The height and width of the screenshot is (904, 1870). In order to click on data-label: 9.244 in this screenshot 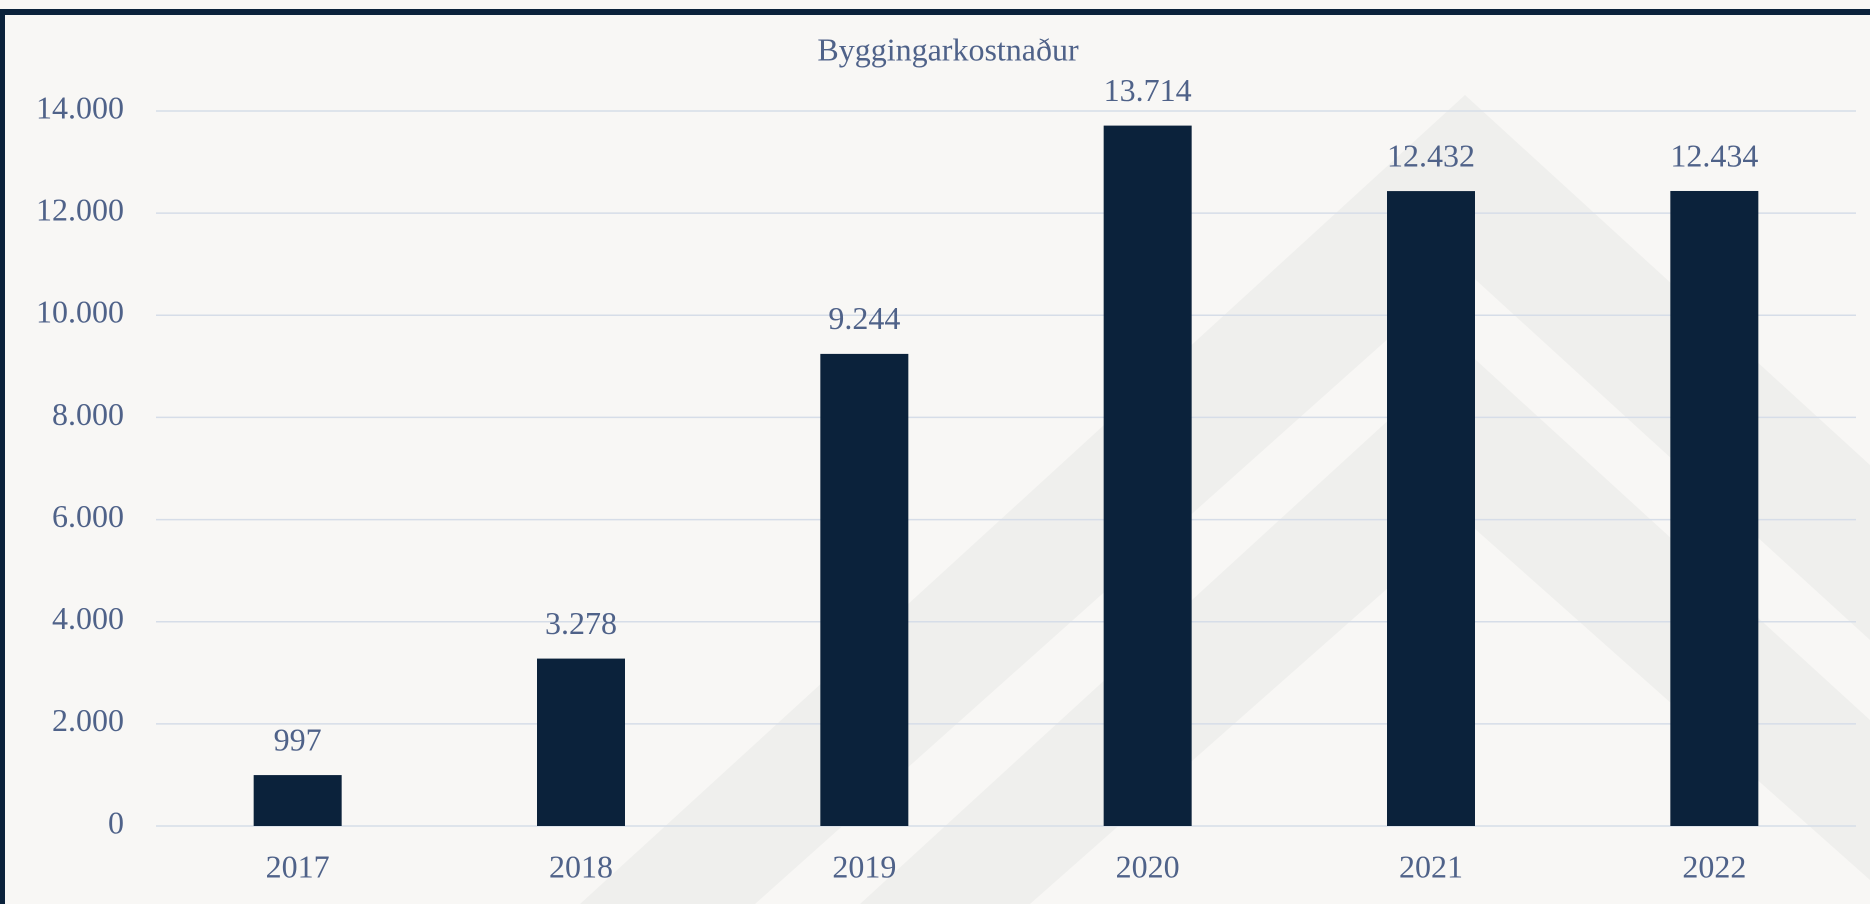, I will do `click(864, 318)`.